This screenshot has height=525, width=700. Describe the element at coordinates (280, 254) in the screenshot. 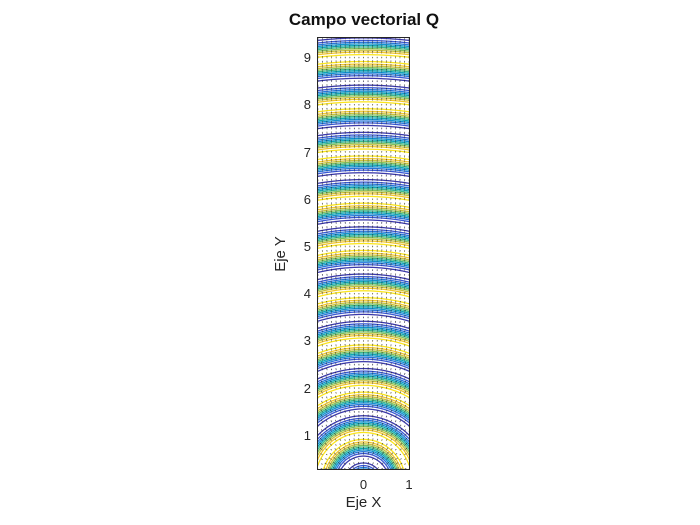

I see `y-axis-label: Eje Y` at that location.